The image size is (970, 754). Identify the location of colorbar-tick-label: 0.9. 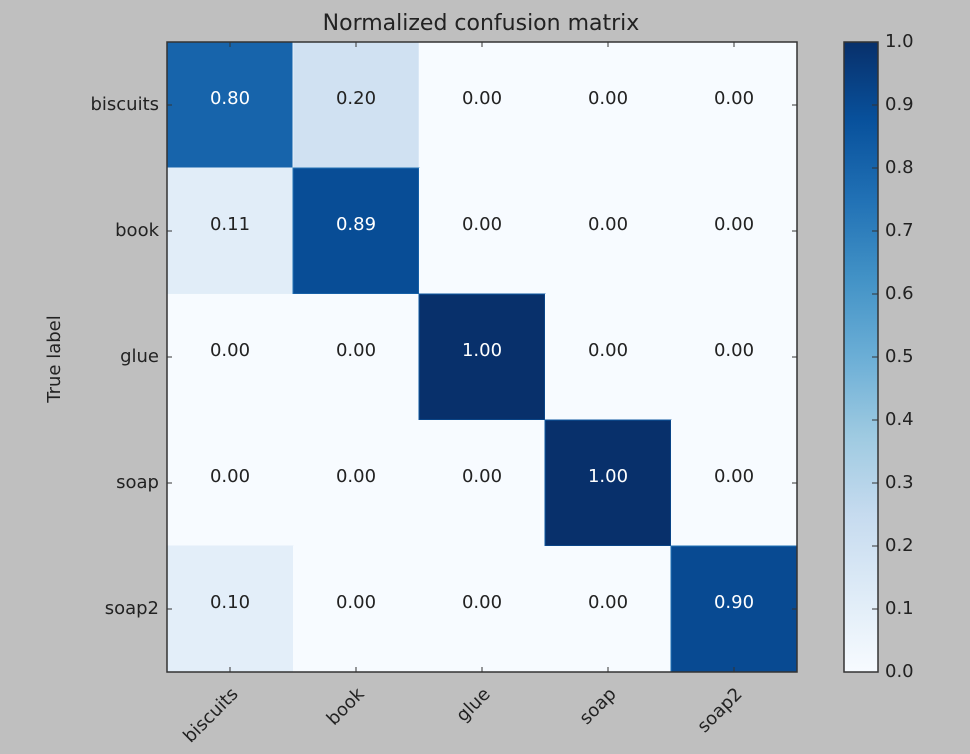
(899, 104).